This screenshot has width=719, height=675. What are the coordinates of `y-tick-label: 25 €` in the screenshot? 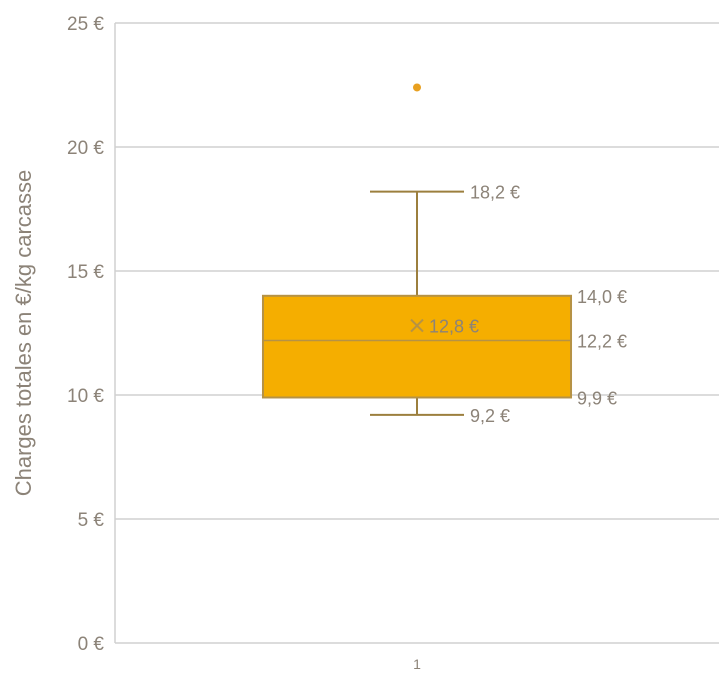 It's located at (85, 24).